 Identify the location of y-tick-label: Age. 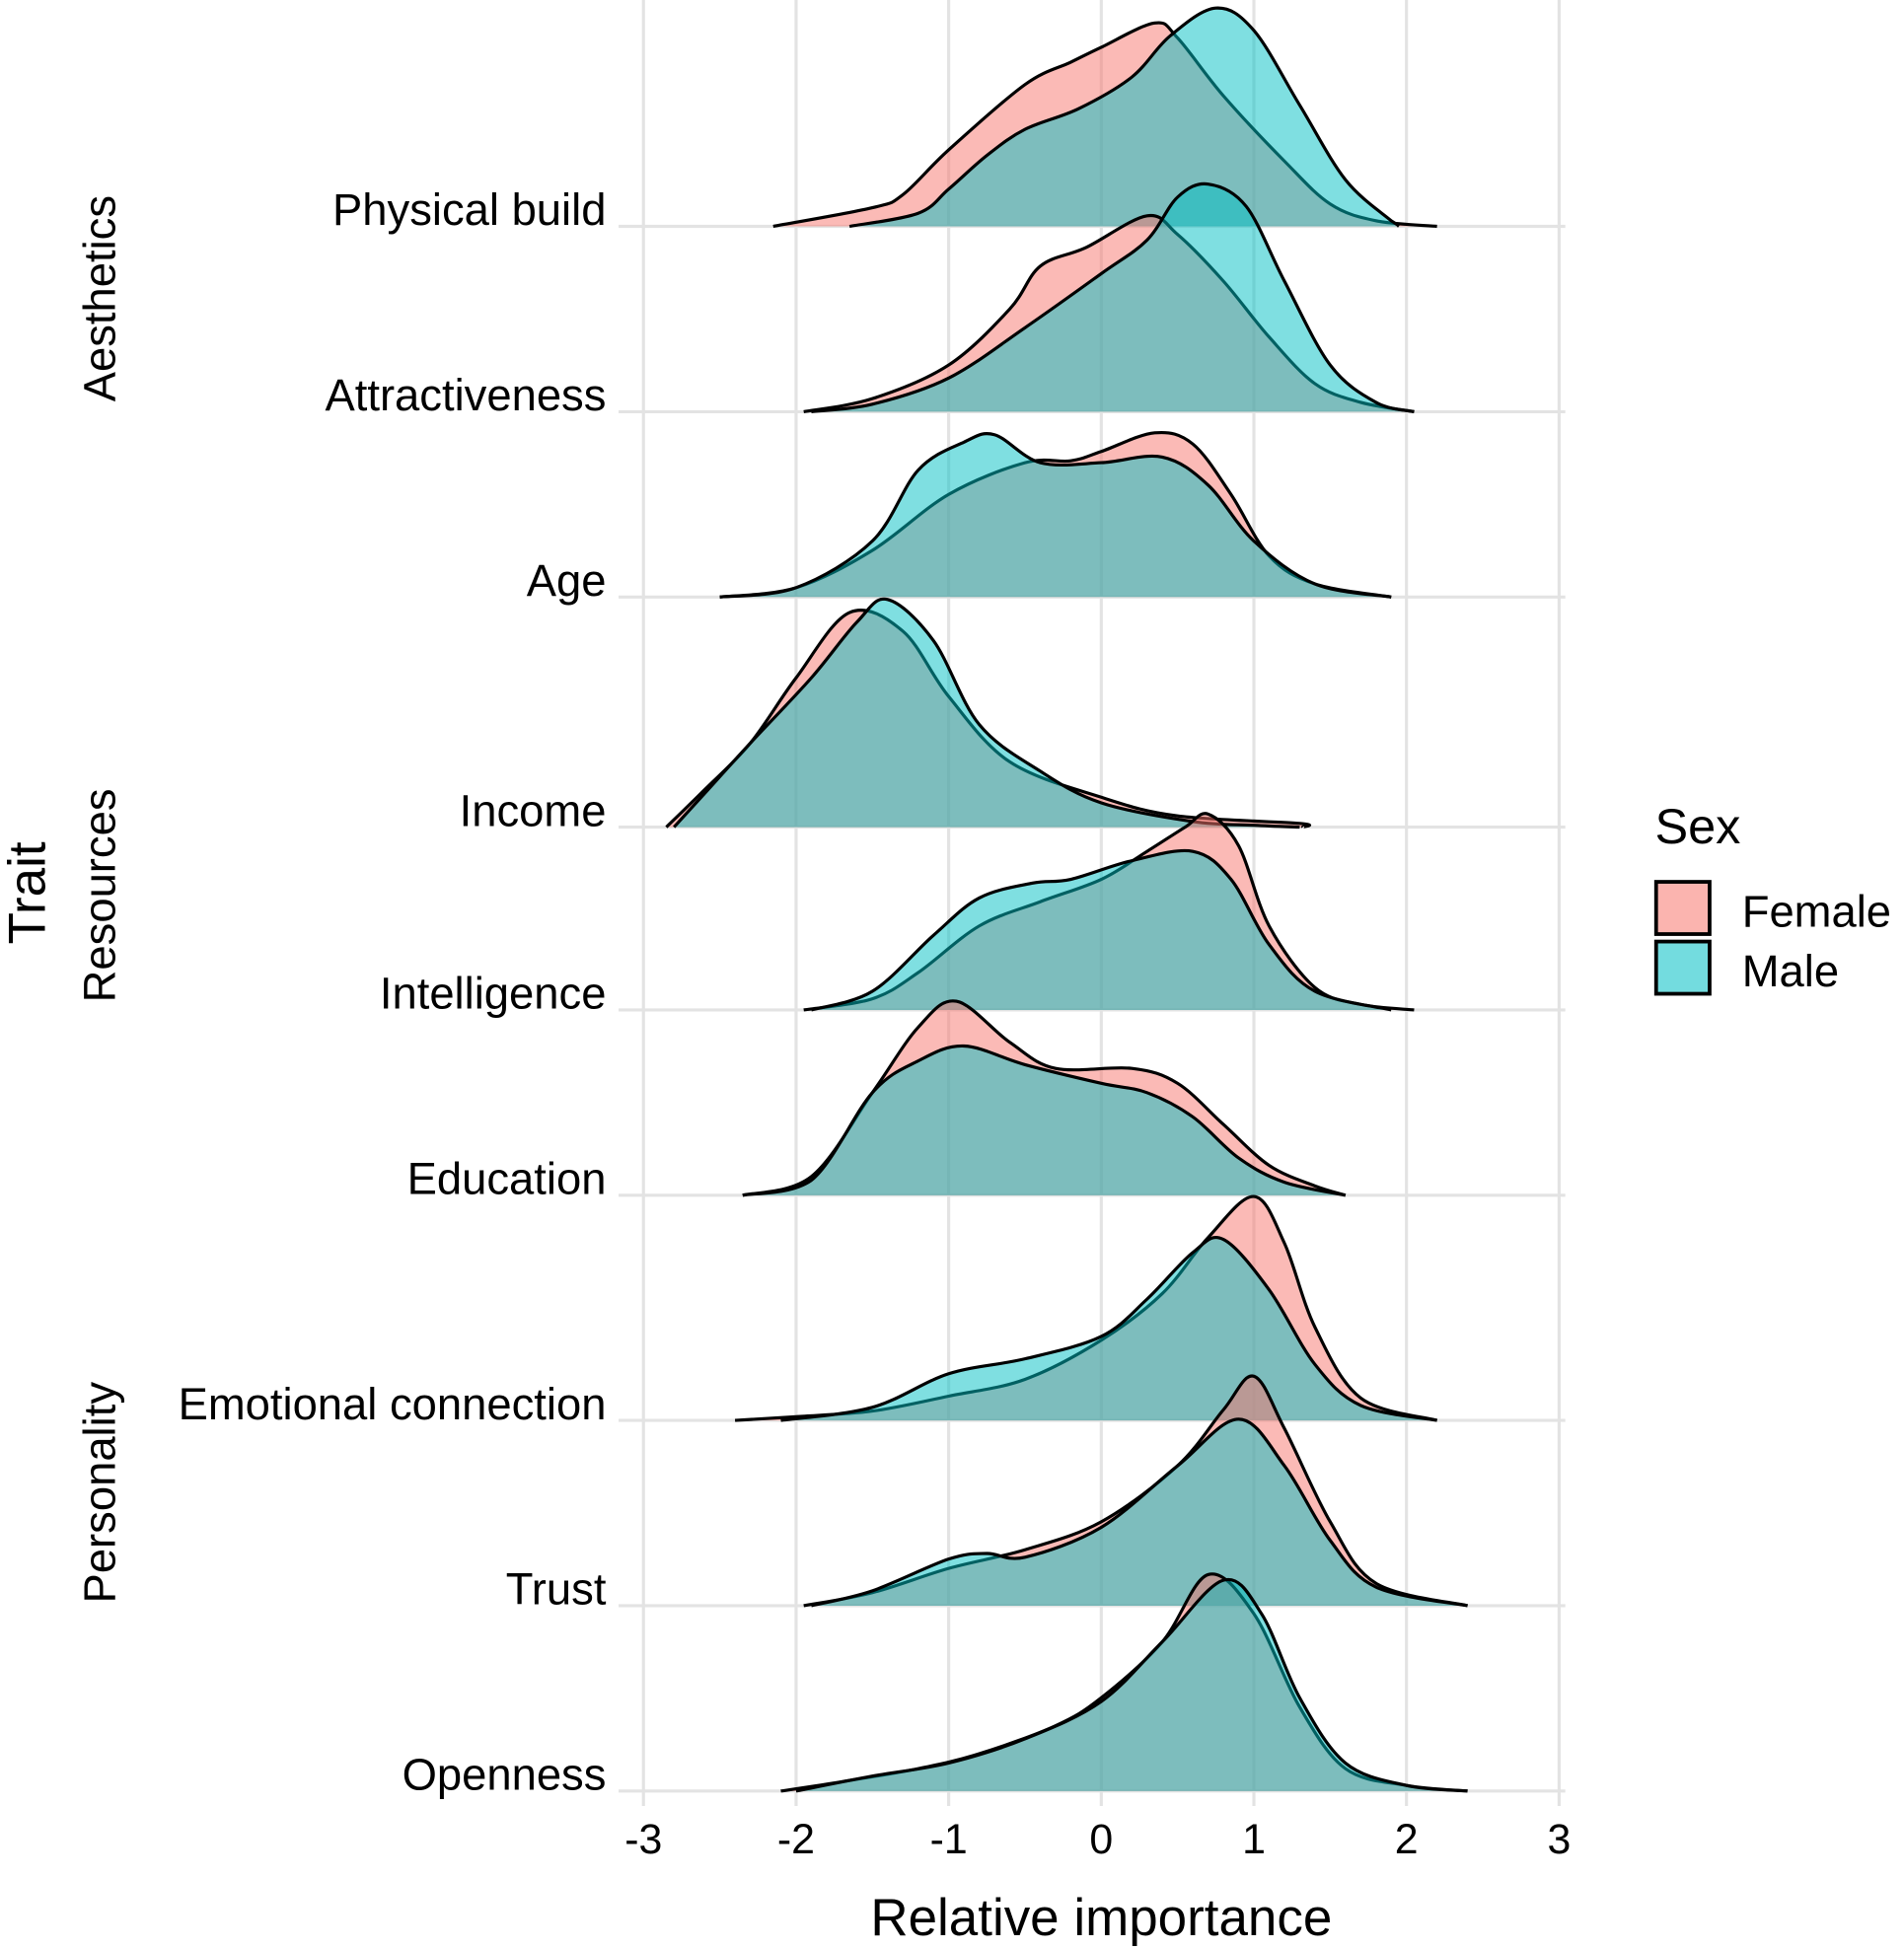
(567, 580).